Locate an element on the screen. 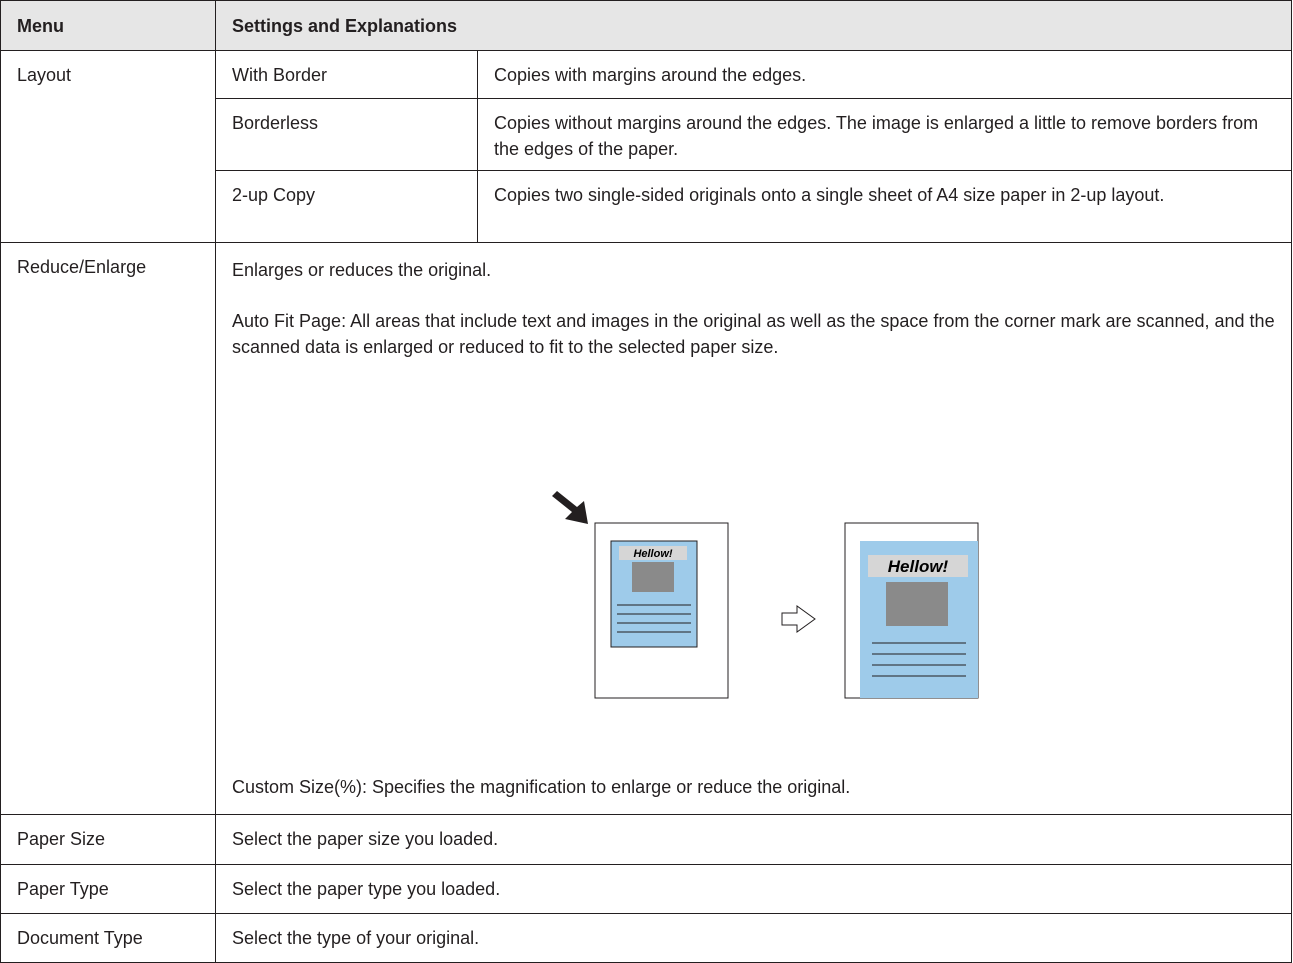 The height and width of the screenshot is (963, 1293). menu-cell: Layout is located at coordinates (108, 146).